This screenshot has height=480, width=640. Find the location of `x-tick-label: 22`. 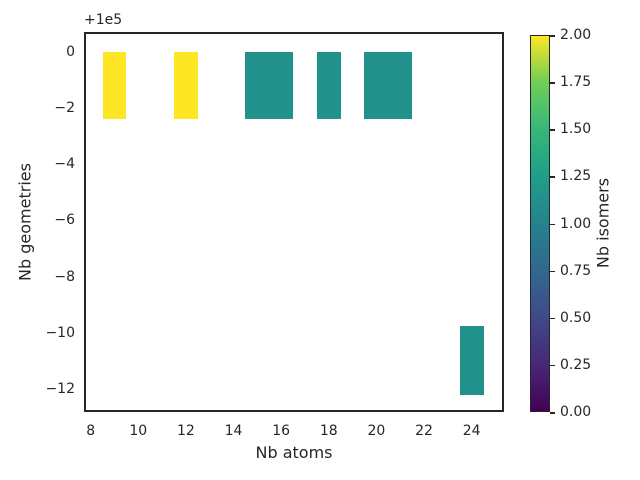

x-tick-label: 22 is located at coordinates (424, 431).